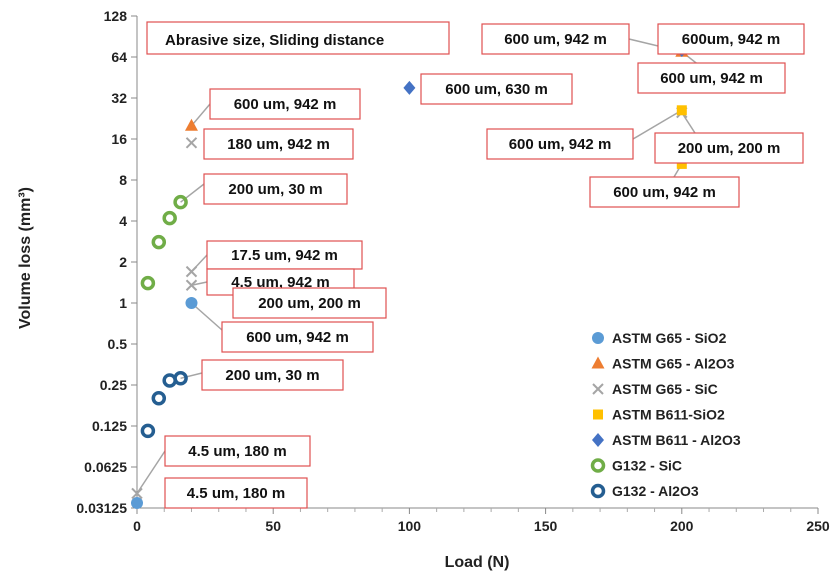  Describe the element at coordinates (137, 526) in the screenshot. I see `x-tick-label: 0` at that location.